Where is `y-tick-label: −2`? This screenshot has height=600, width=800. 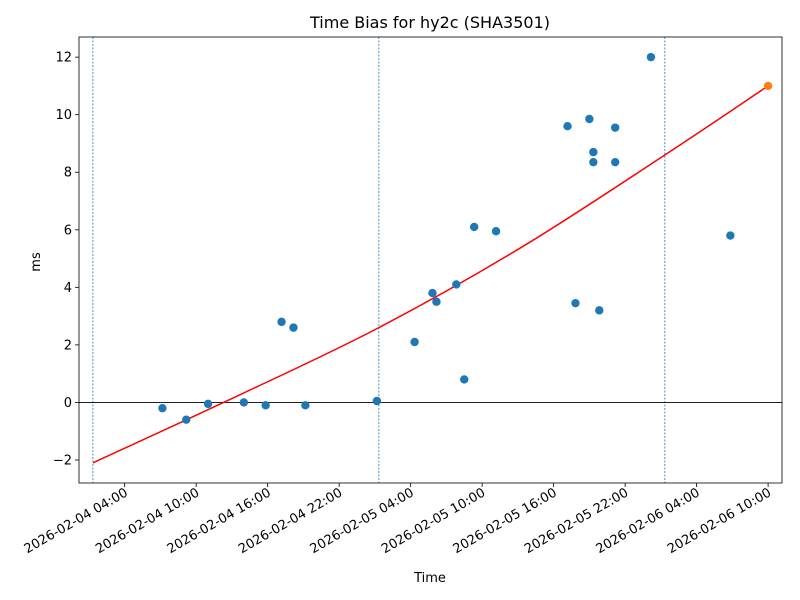 y-tick-label: −2 is located at coordinates (62, 460).